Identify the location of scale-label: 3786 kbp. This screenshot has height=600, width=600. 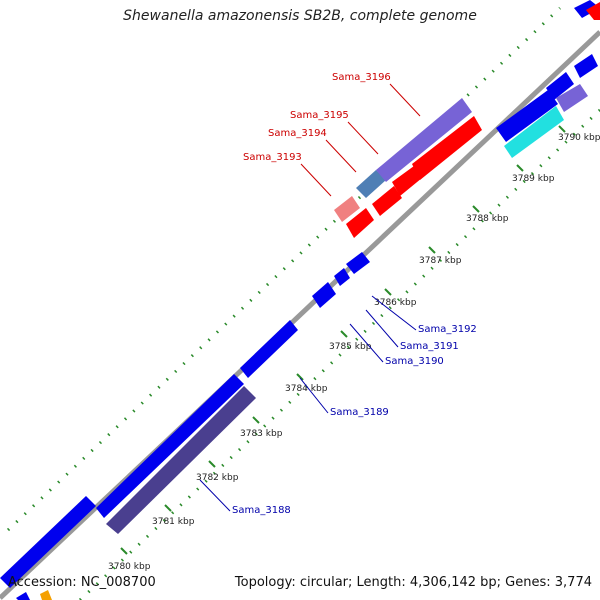
(395, 303).